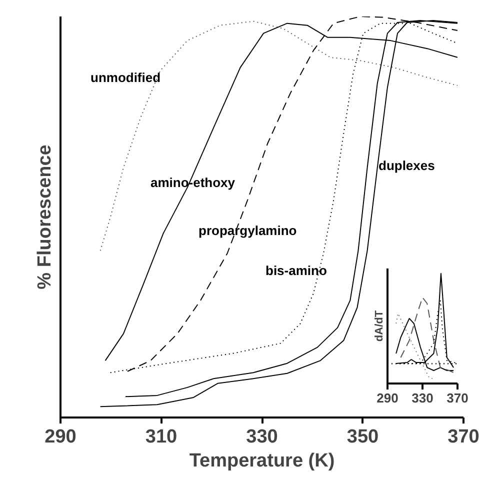 The image size is (479, 481). Describe the element at coordinates (161, 437) in the screenshot. I see `x-tick-label: 310` at that location.